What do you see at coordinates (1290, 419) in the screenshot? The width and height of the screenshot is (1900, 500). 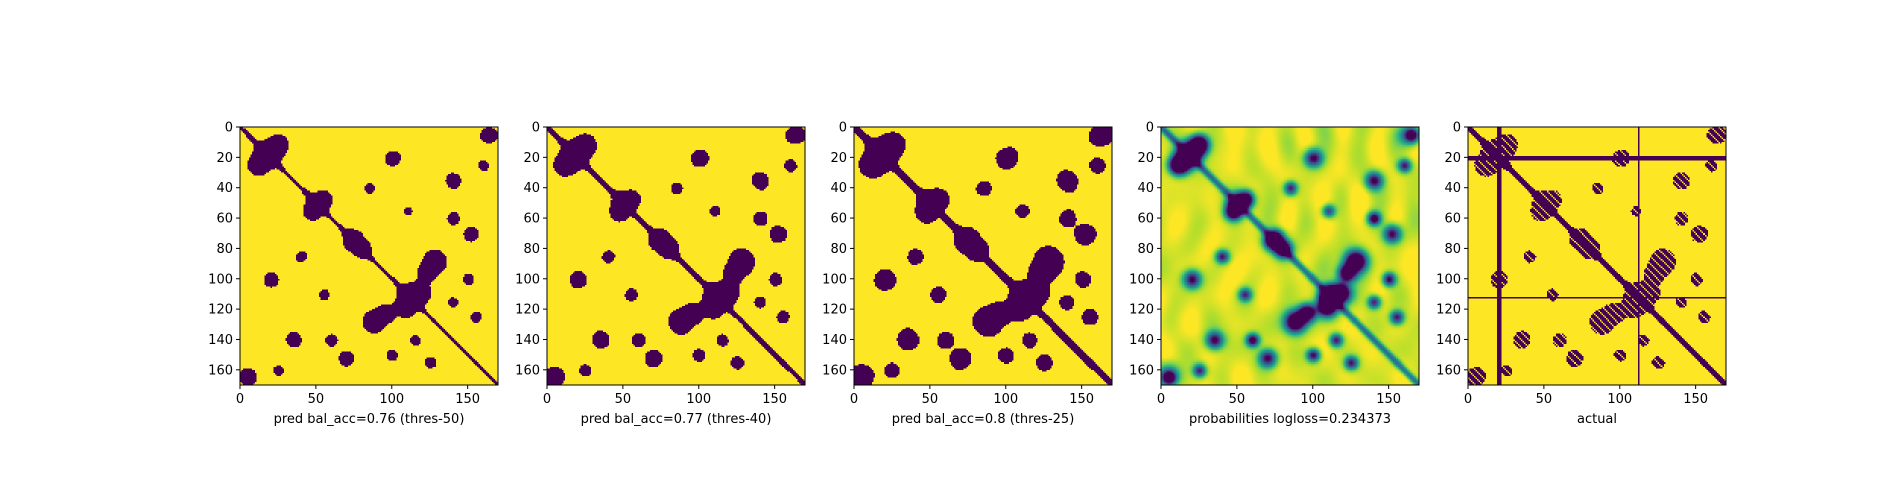 I see `x-axis-label: probabilities logloss=0.234373` at bounding box center [1290, 419].